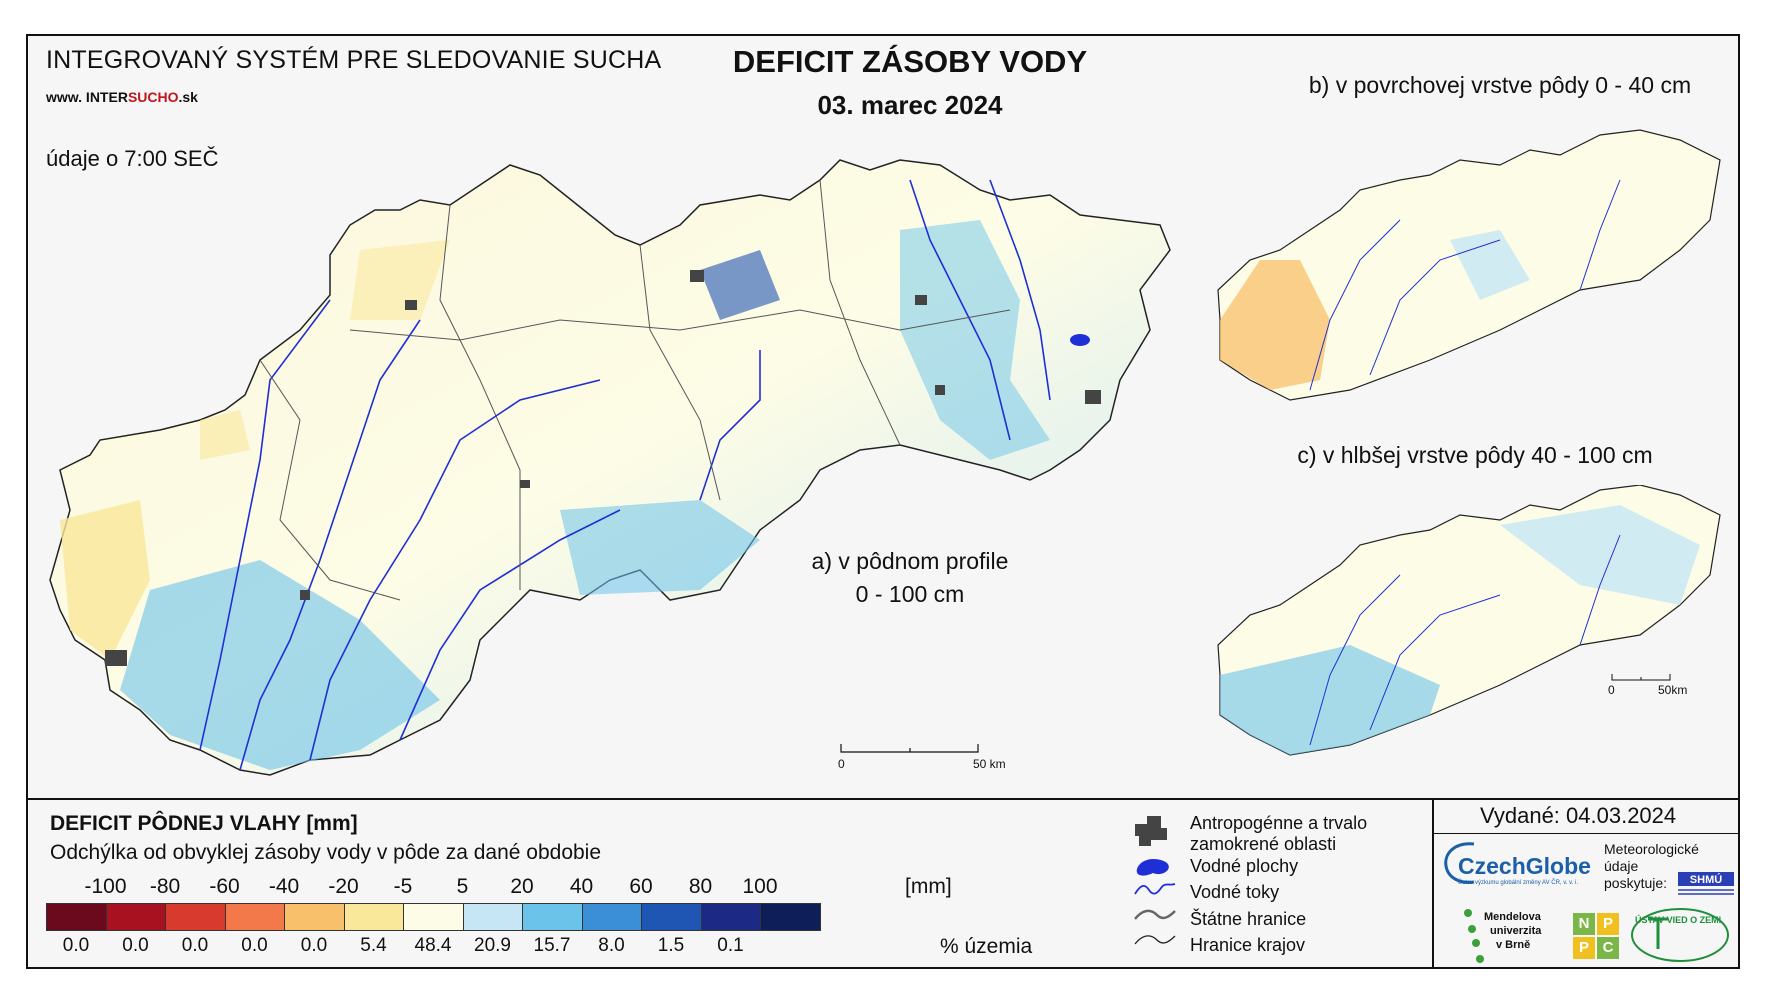 The image size is (1772, 1003). I want to click on legend-tick: -80, so click(165, 886).